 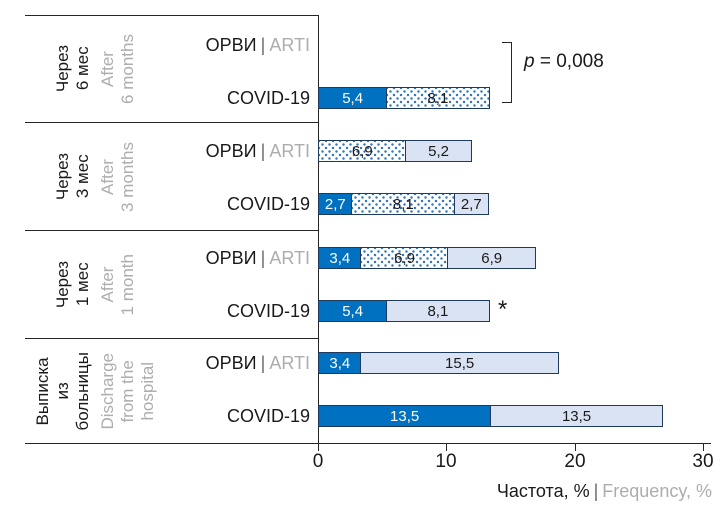 What do you see at coordinates (703, 461) in the screenshot?
I see `x-tick-label: 30` at bounding box center [703, 461].